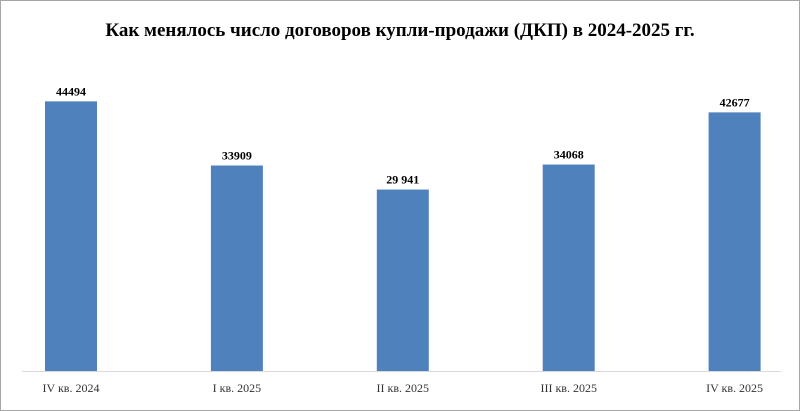 This screenshot has height=411, width=800. What do you see at coordinates (402, 180) in the screenshot?
I see `data-label: 29 941` at bounding box center [402, 180].